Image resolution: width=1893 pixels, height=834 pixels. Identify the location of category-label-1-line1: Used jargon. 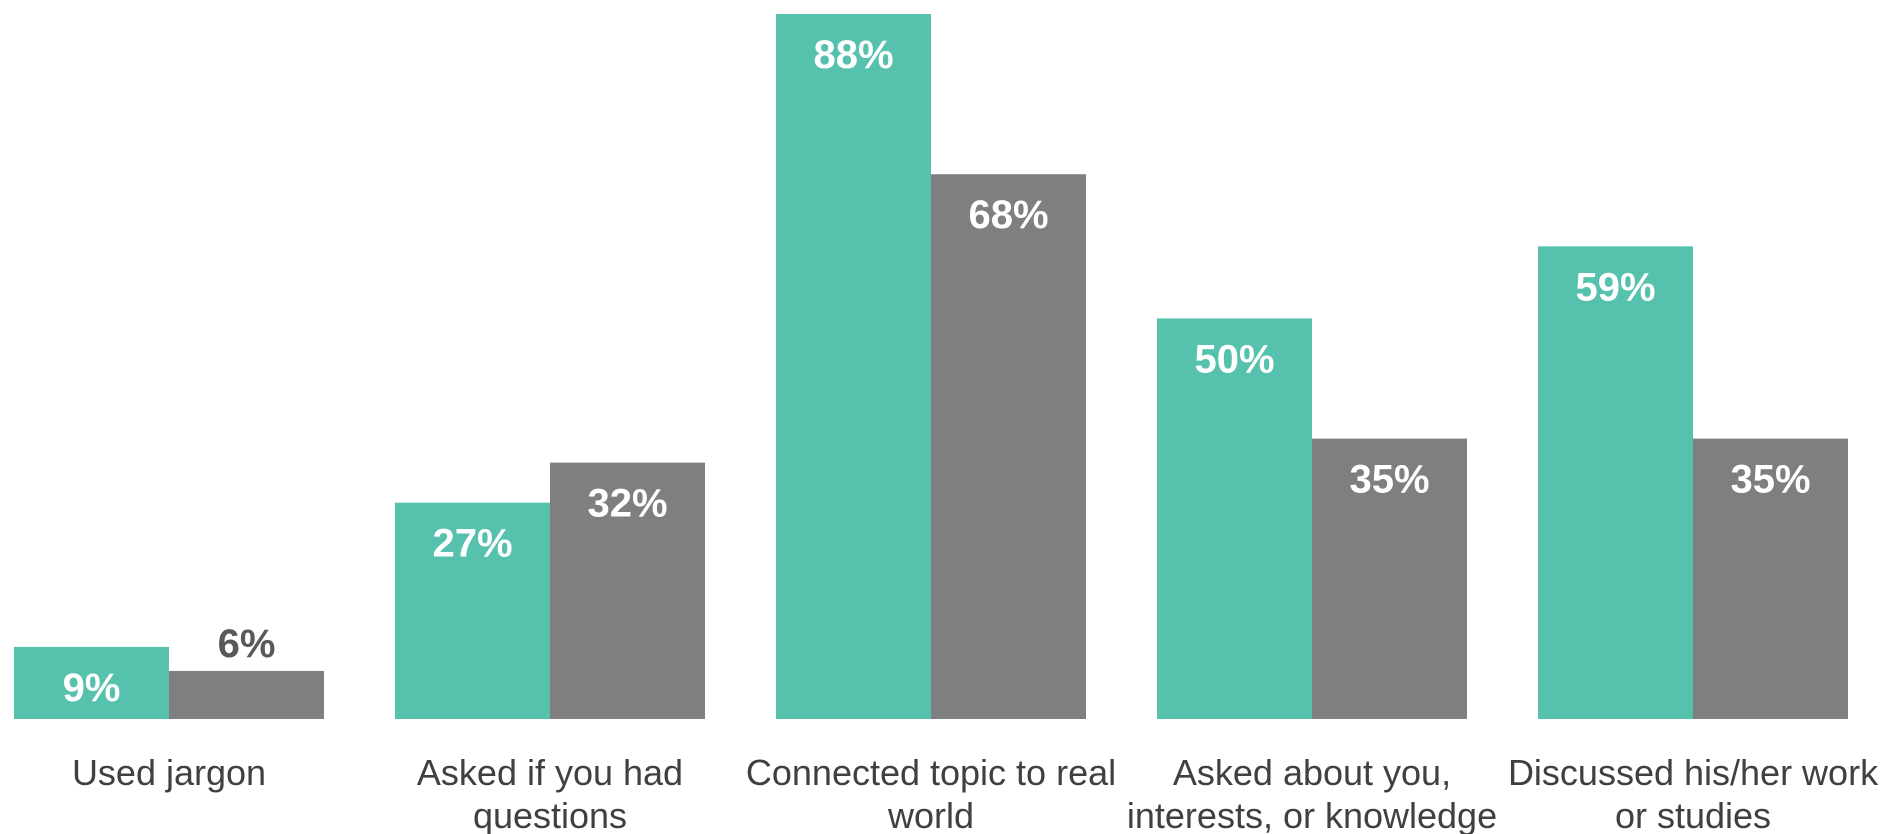
(169, 772).